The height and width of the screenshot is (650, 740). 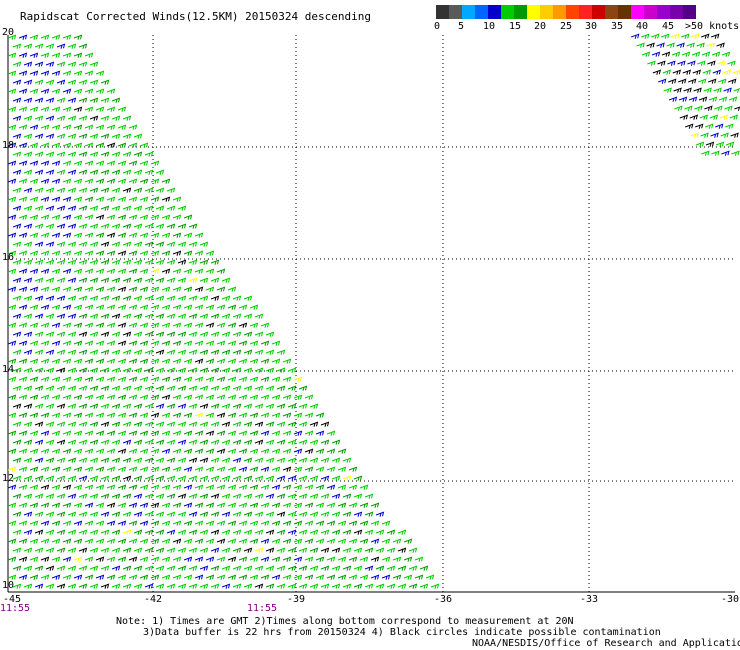 What do you see at coordinates (489, 26) in the screenshot?
I see `colorbar-label: 10` at bounding box center [489, 26].